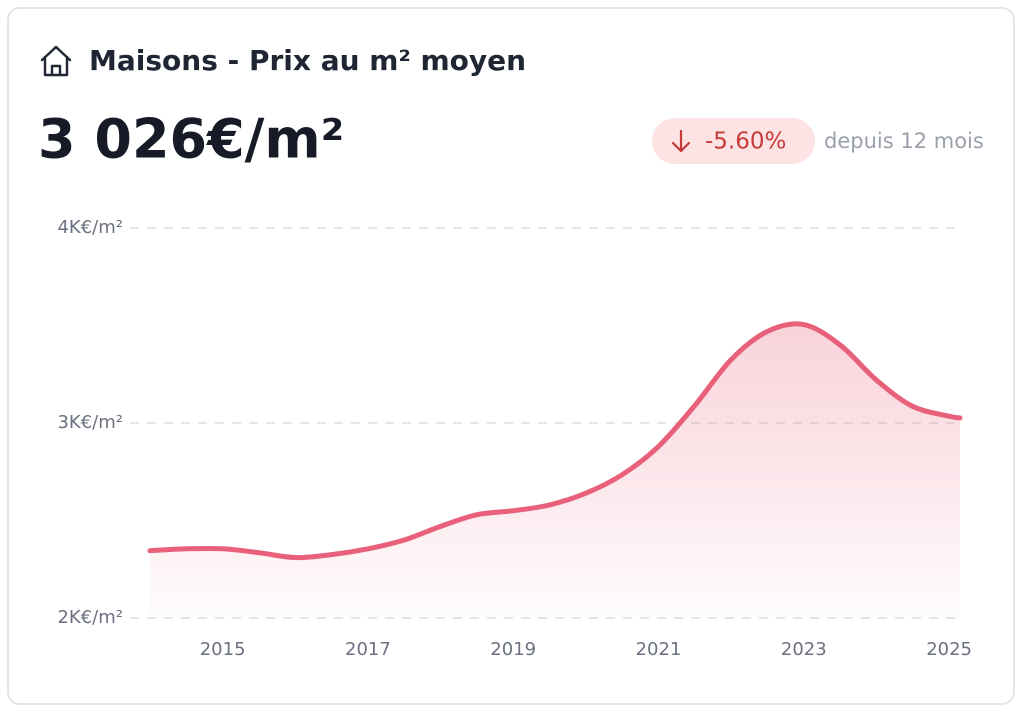 The width and height of the screenshot is (1024, 714). I want to click on down-arrow, so click(681, 141).